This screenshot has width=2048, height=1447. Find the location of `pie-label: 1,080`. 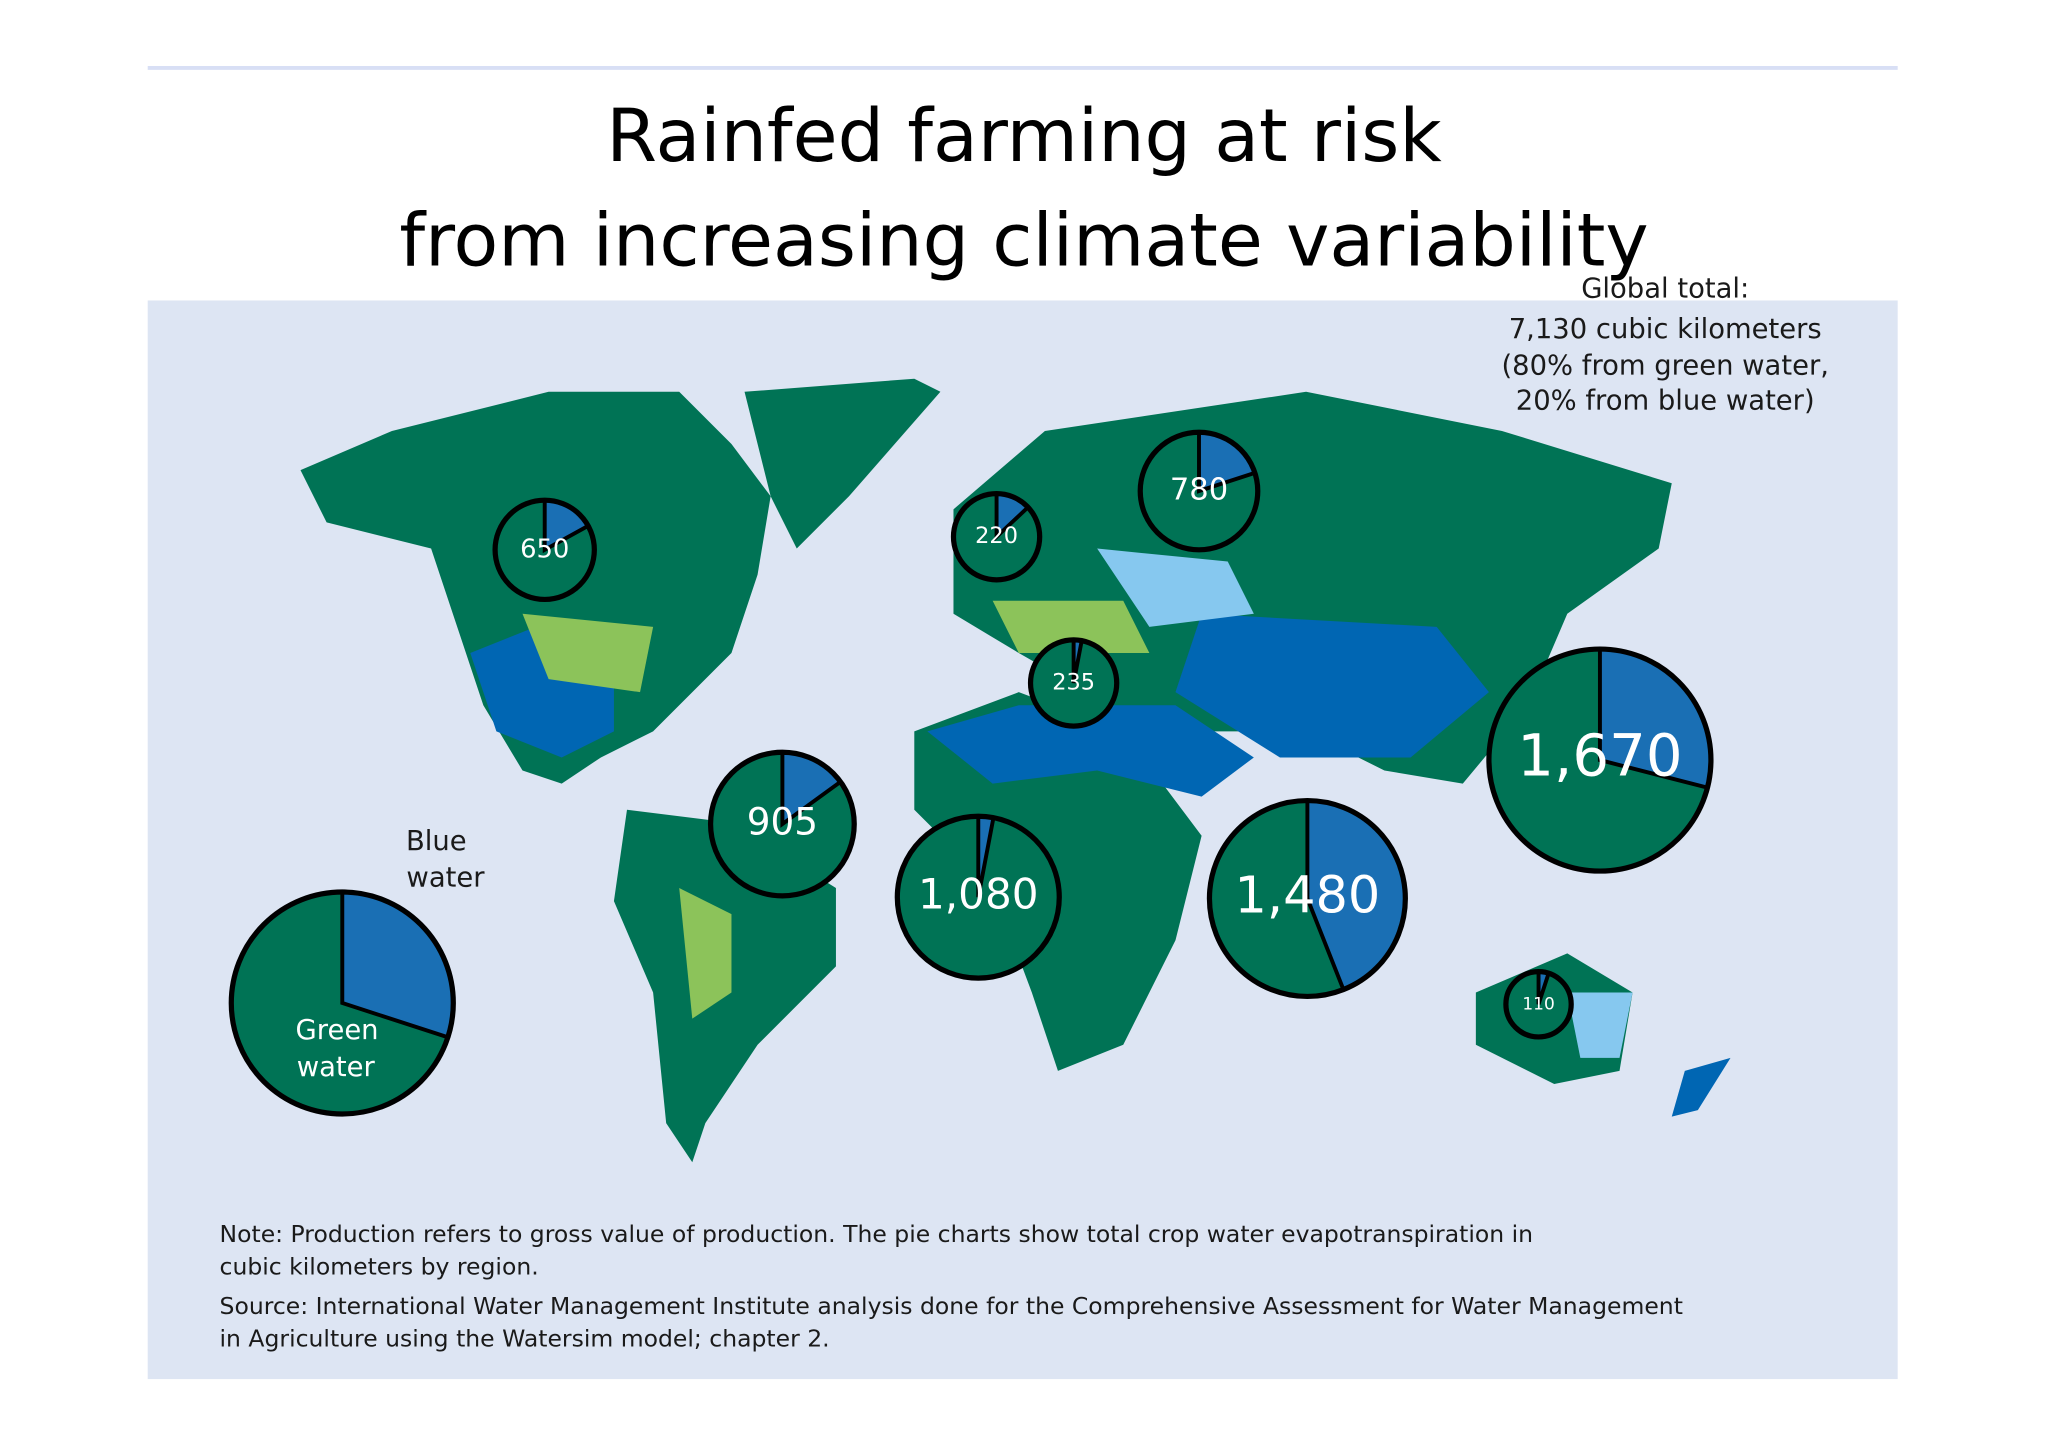

pie-label: 1,080 is located at coordinates (978, 894).